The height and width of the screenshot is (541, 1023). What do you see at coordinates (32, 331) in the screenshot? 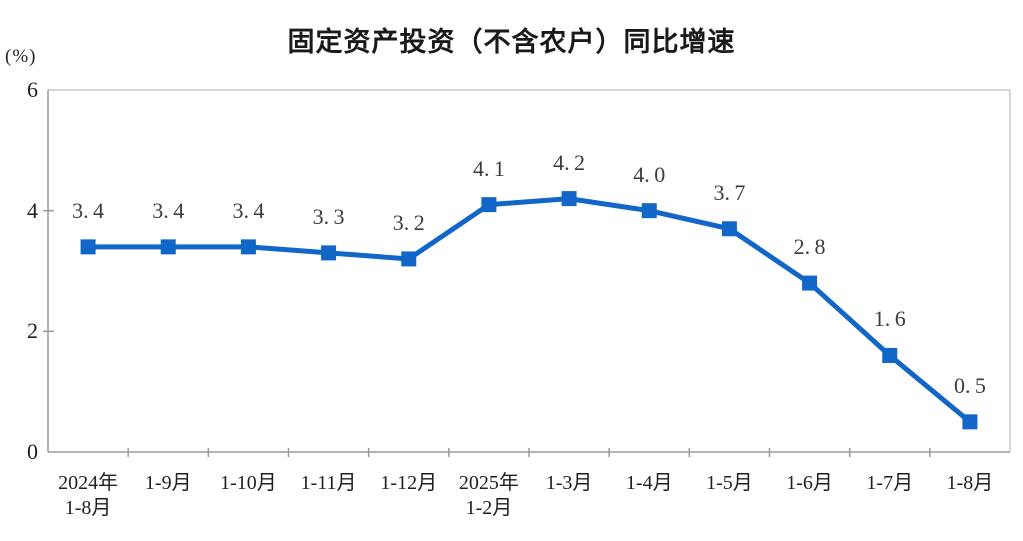
I see `y-axis-tick-label: 2` at bounding box center [32, 331].